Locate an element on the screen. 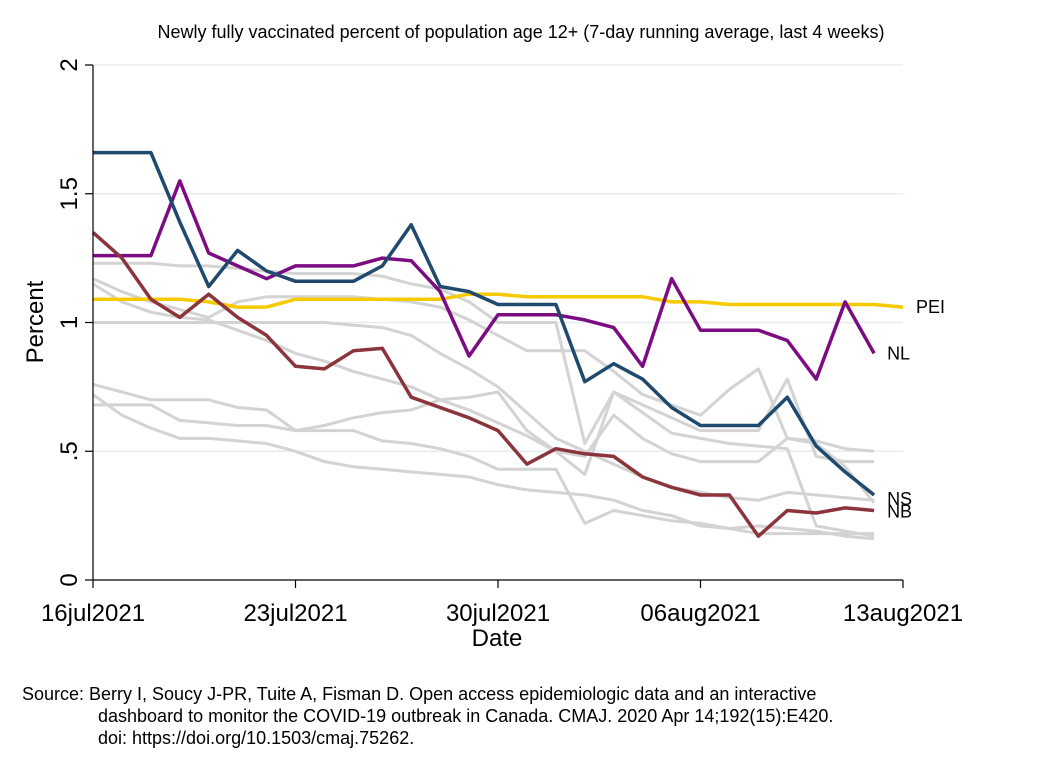  x-tick-label-4: 13aug2021 is located at coordinates (903, 613).